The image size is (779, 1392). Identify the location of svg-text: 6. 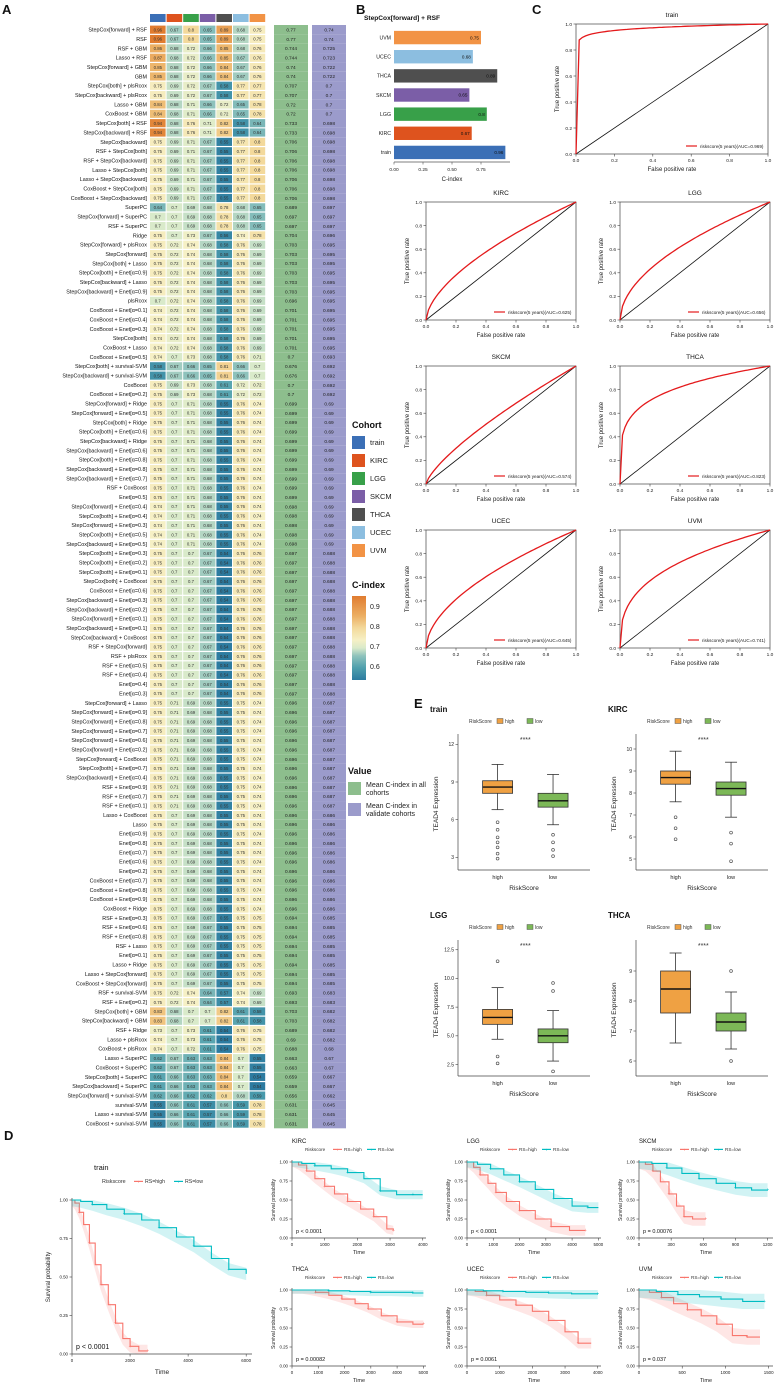
(630, 1062).